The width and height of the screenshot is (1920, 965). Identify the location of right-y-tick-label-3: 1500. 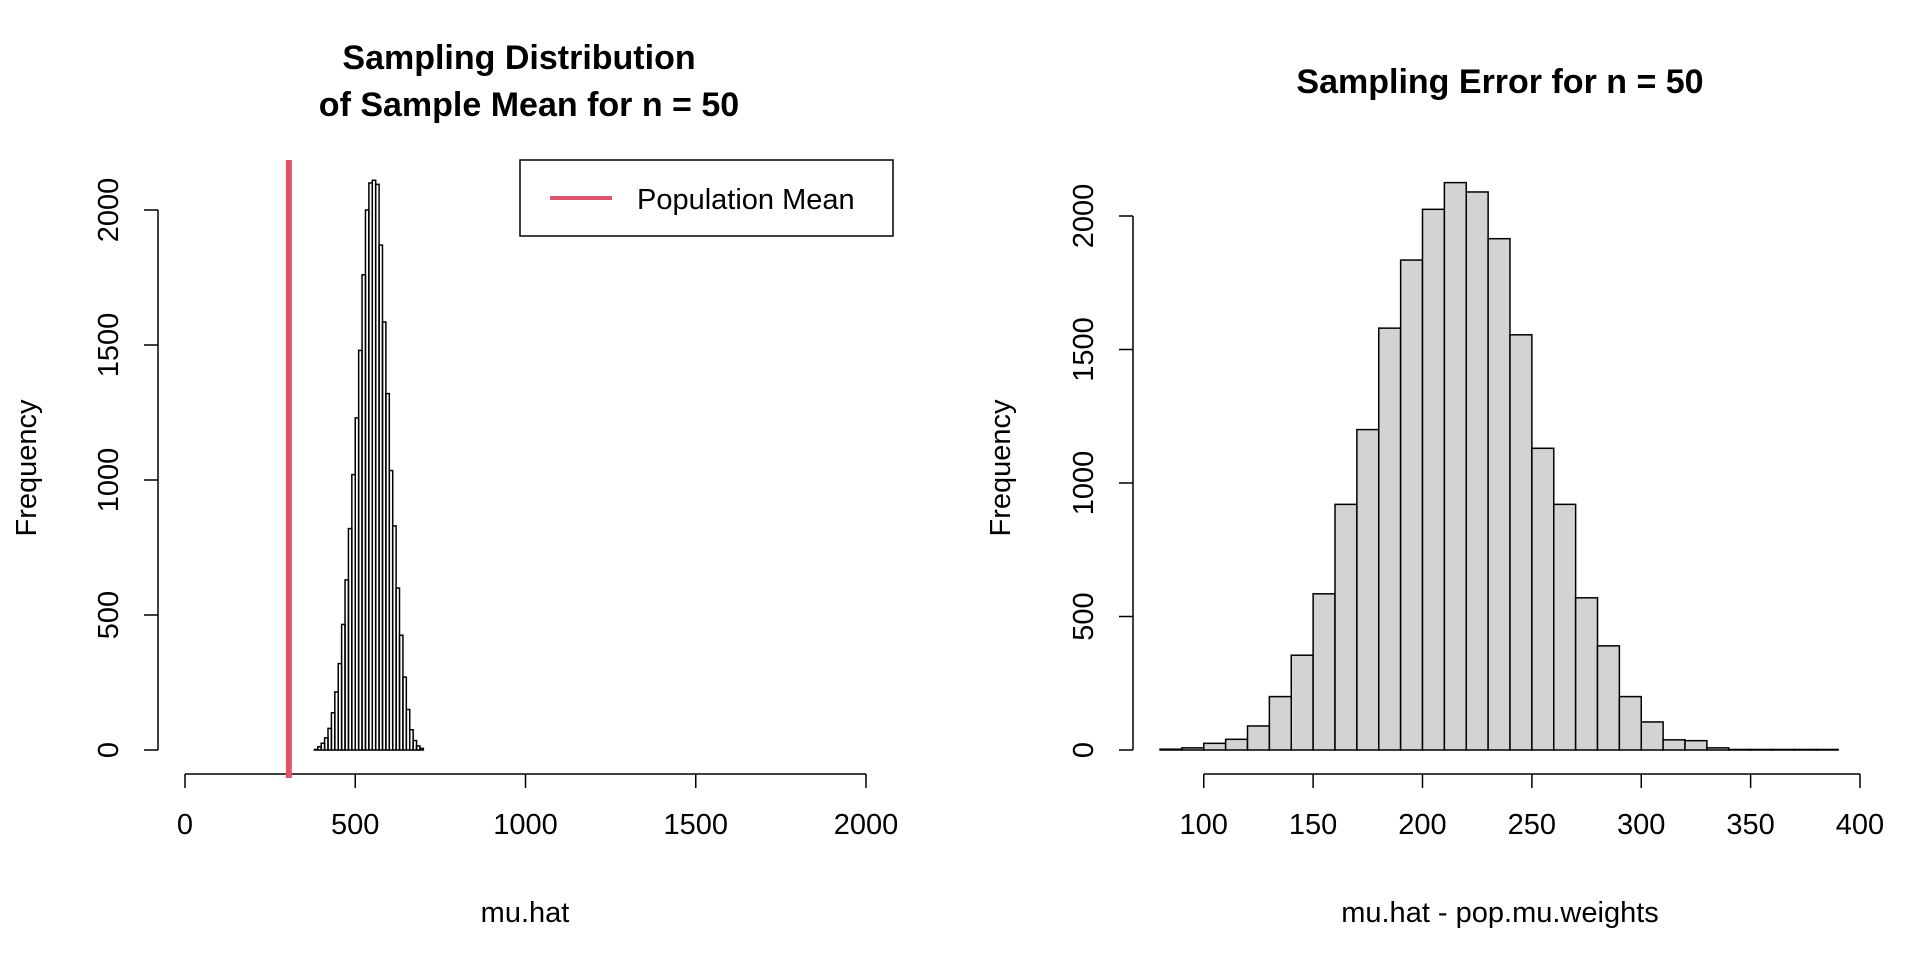
(1084, 349).